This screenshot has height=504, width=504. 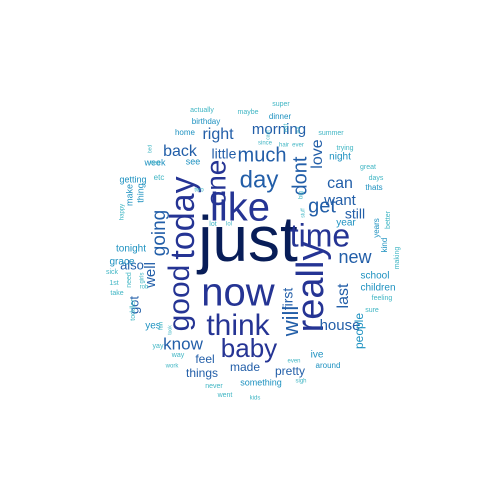 I want to click on cloud-word-school: school, so click(x=375, y=276).